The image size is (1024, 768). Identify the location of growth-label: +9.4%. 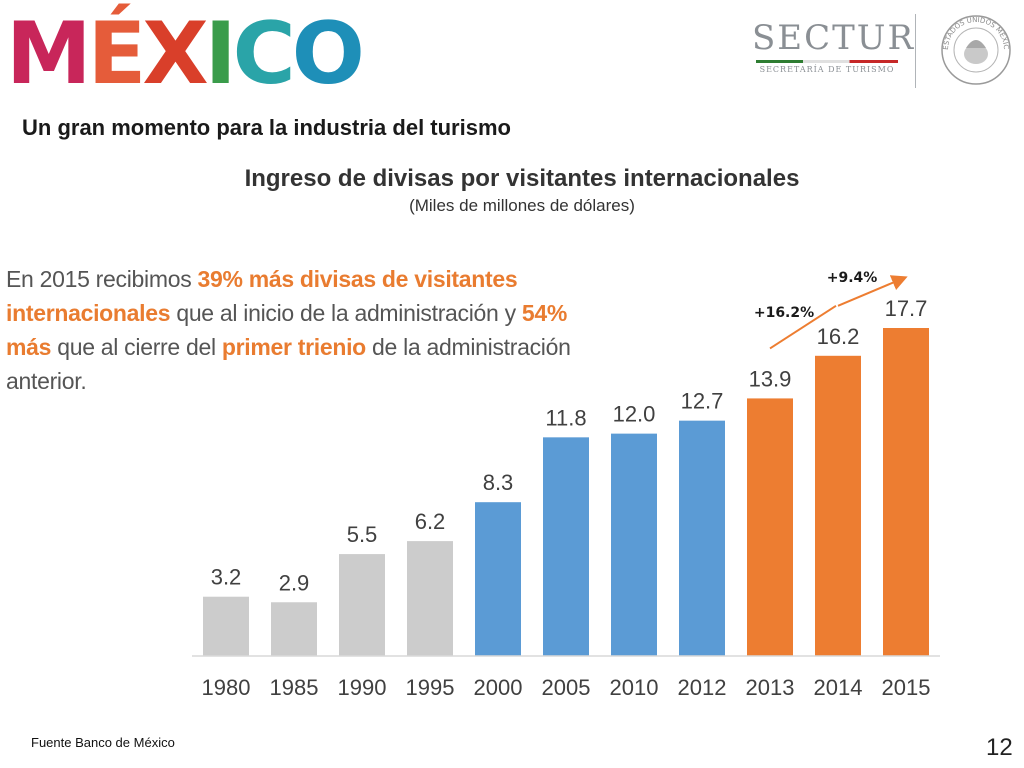
(852, 278).